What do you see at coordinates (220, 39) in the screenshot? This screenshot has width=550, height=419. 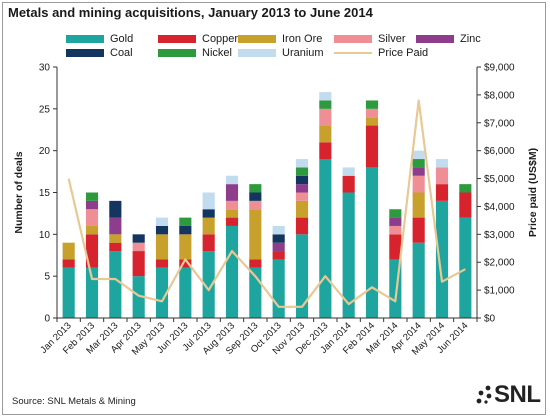 I see `legend-label-copper: Copper` at bounding box center [220, 39].